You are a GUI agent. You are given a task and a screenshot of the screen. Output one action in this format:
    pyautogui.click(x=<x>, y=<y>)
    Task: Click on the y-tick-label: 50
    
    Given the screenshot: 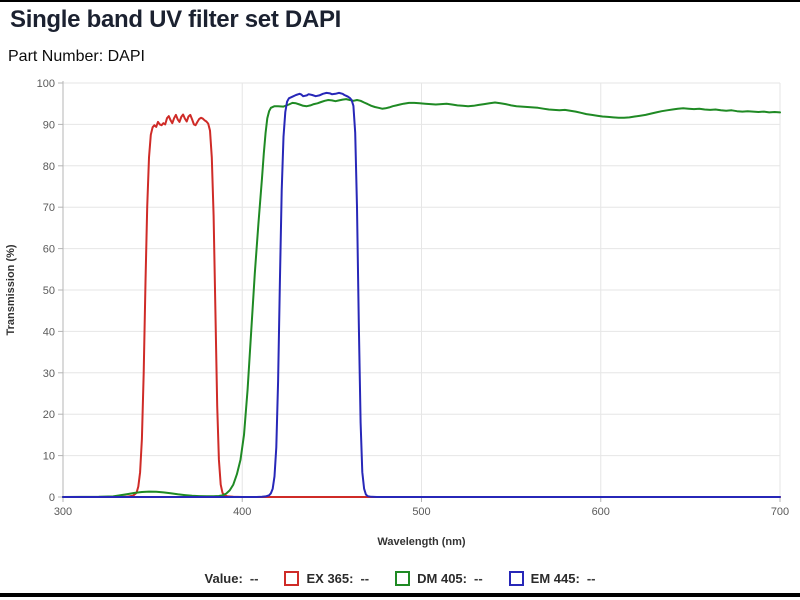 What is the action you would take?
    pyautogui.click(x=49, y=291)
    